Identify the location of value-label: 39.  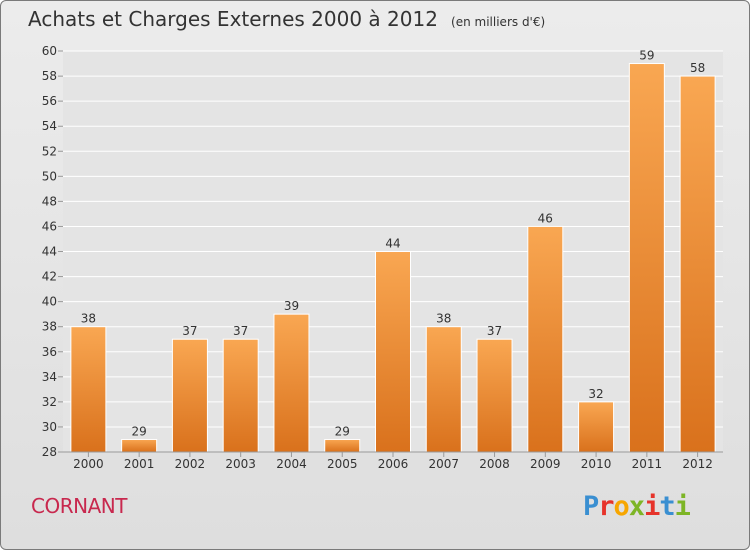
(291, 306).